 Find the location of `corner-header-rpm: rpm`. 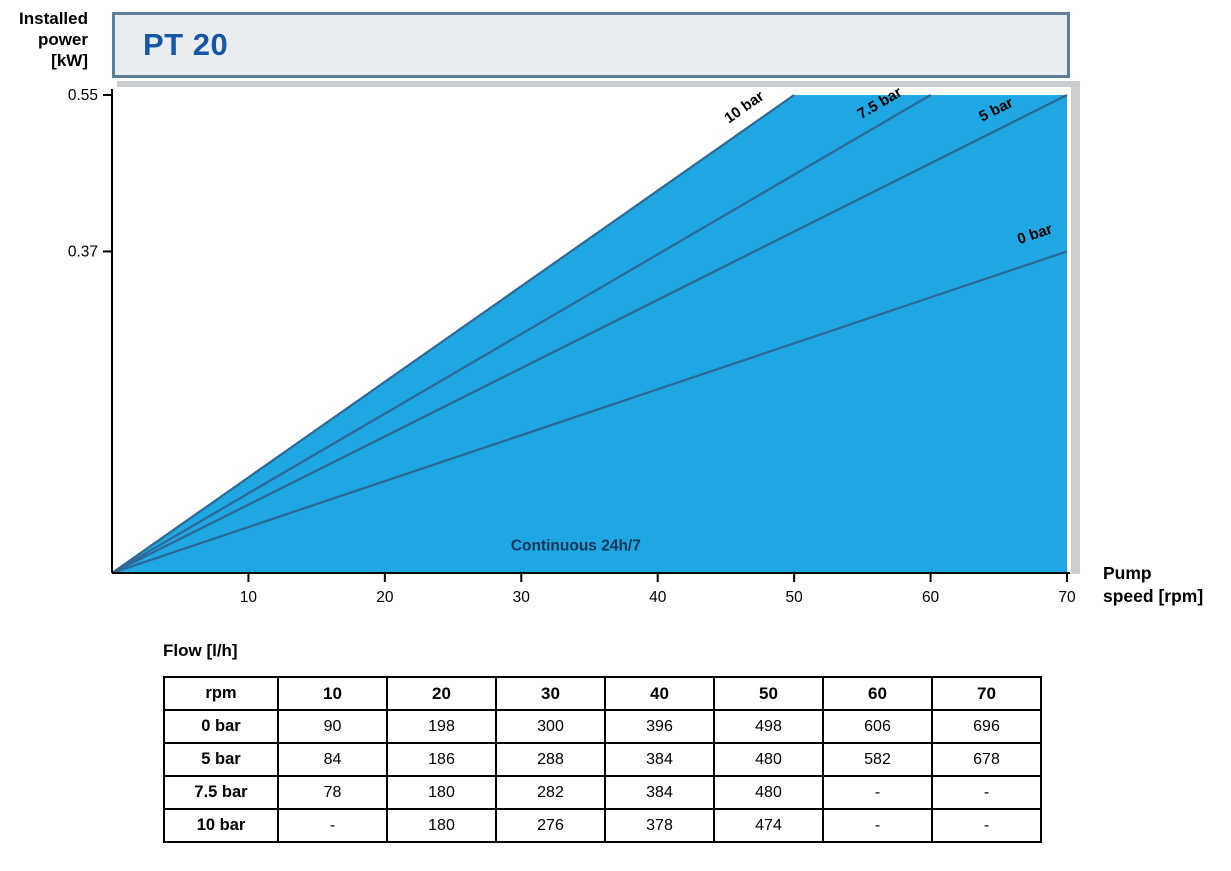

corner-header-rpm: rpm is located at coordinates (221, 693).